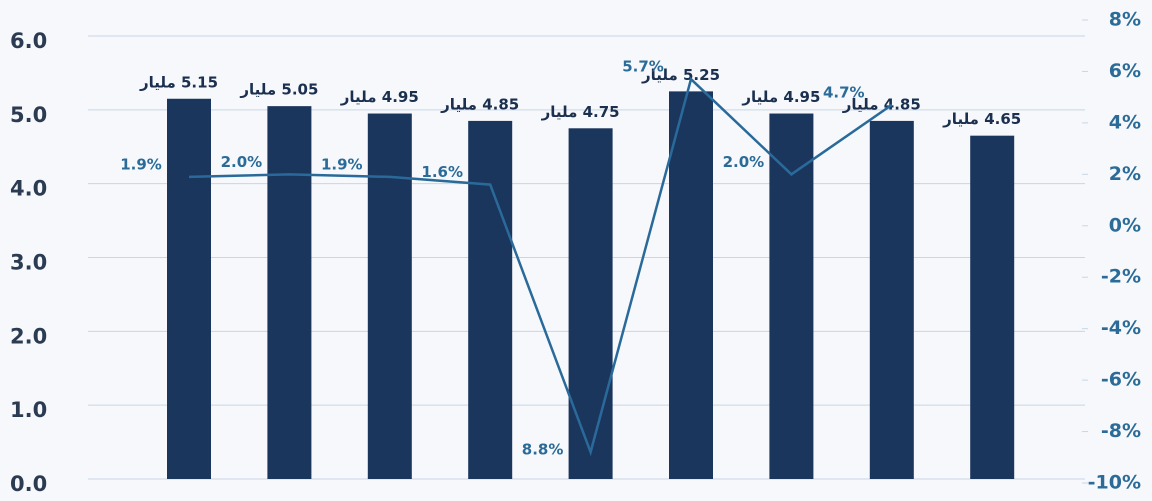 Image resolution: width=1152 pixels, height=501 pixels. I want to click on y2-tick-label: -4%, so click(1121, 328).